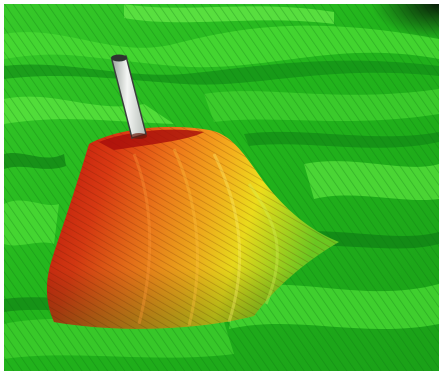 Image resolution: width=443 pixels, height=375 pixels. I want to click on survey-pole-marker, so click(129, 96).